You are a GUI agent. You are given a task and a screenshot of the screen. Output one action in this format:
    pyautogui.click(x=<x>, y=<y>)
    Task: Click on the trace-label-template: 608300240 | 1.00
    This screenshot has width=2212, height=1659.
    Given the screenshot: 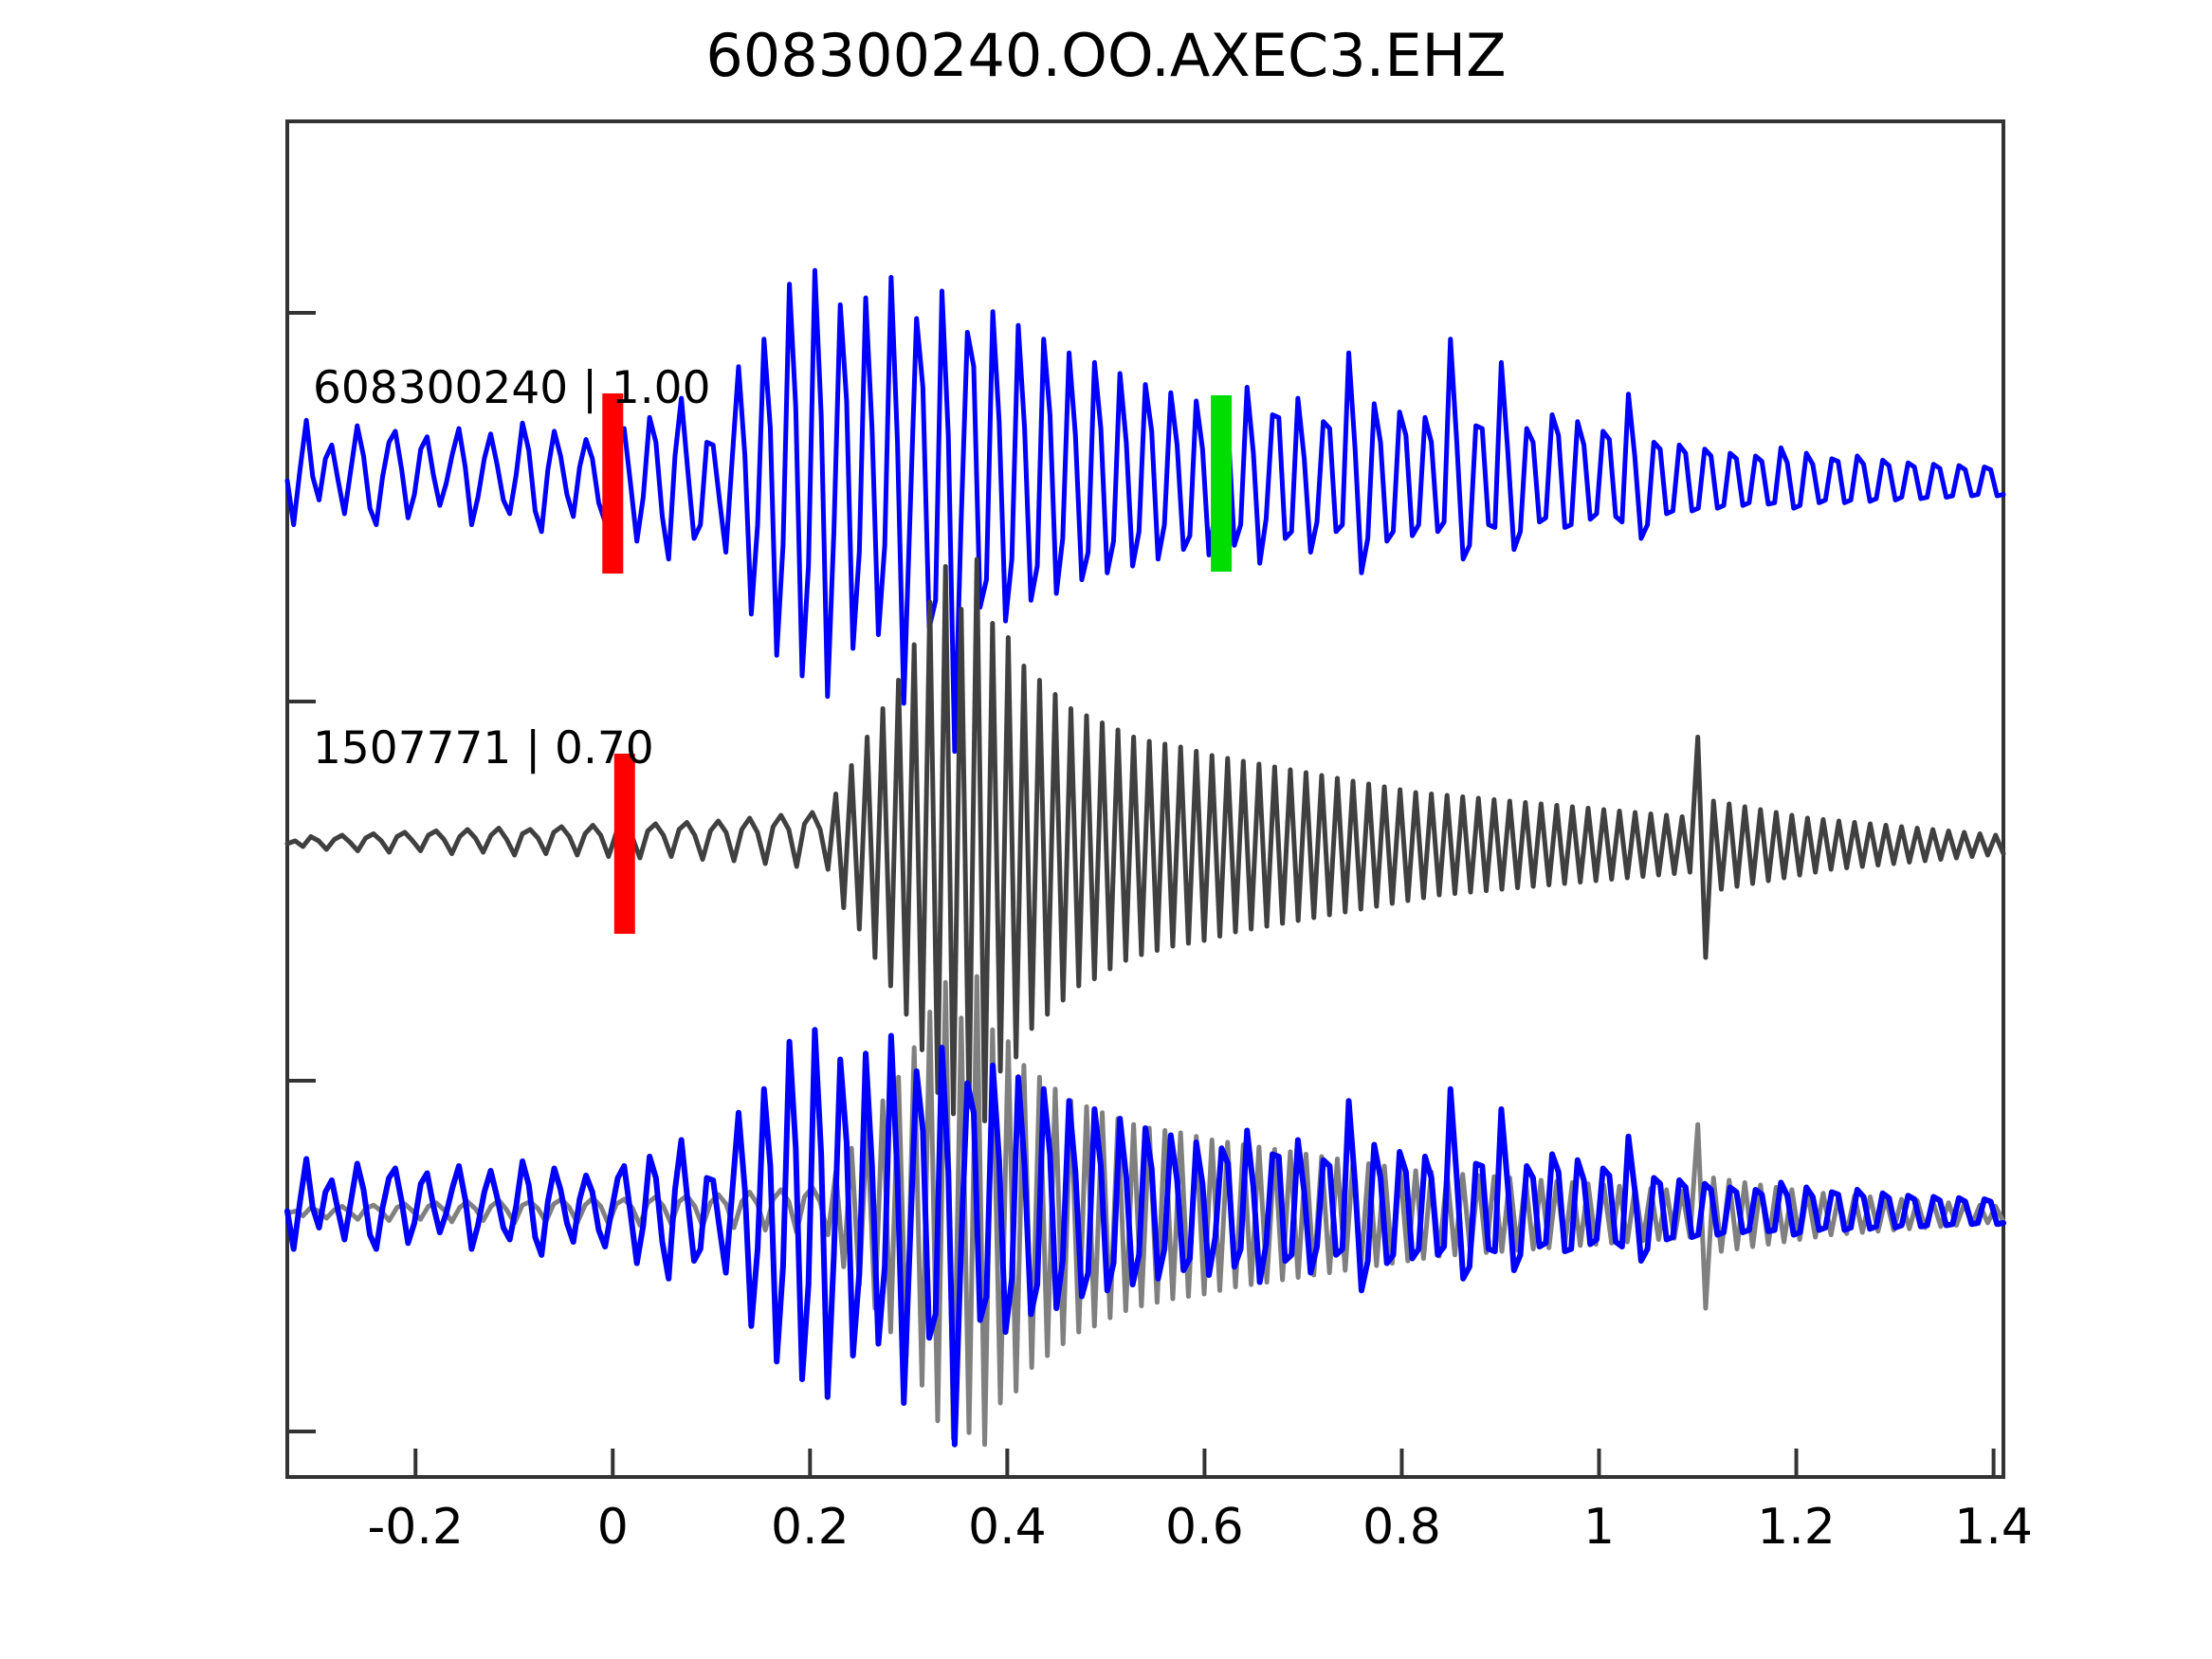 What is the action you would take?
    pyautogui.click(x=512, y=388)
    